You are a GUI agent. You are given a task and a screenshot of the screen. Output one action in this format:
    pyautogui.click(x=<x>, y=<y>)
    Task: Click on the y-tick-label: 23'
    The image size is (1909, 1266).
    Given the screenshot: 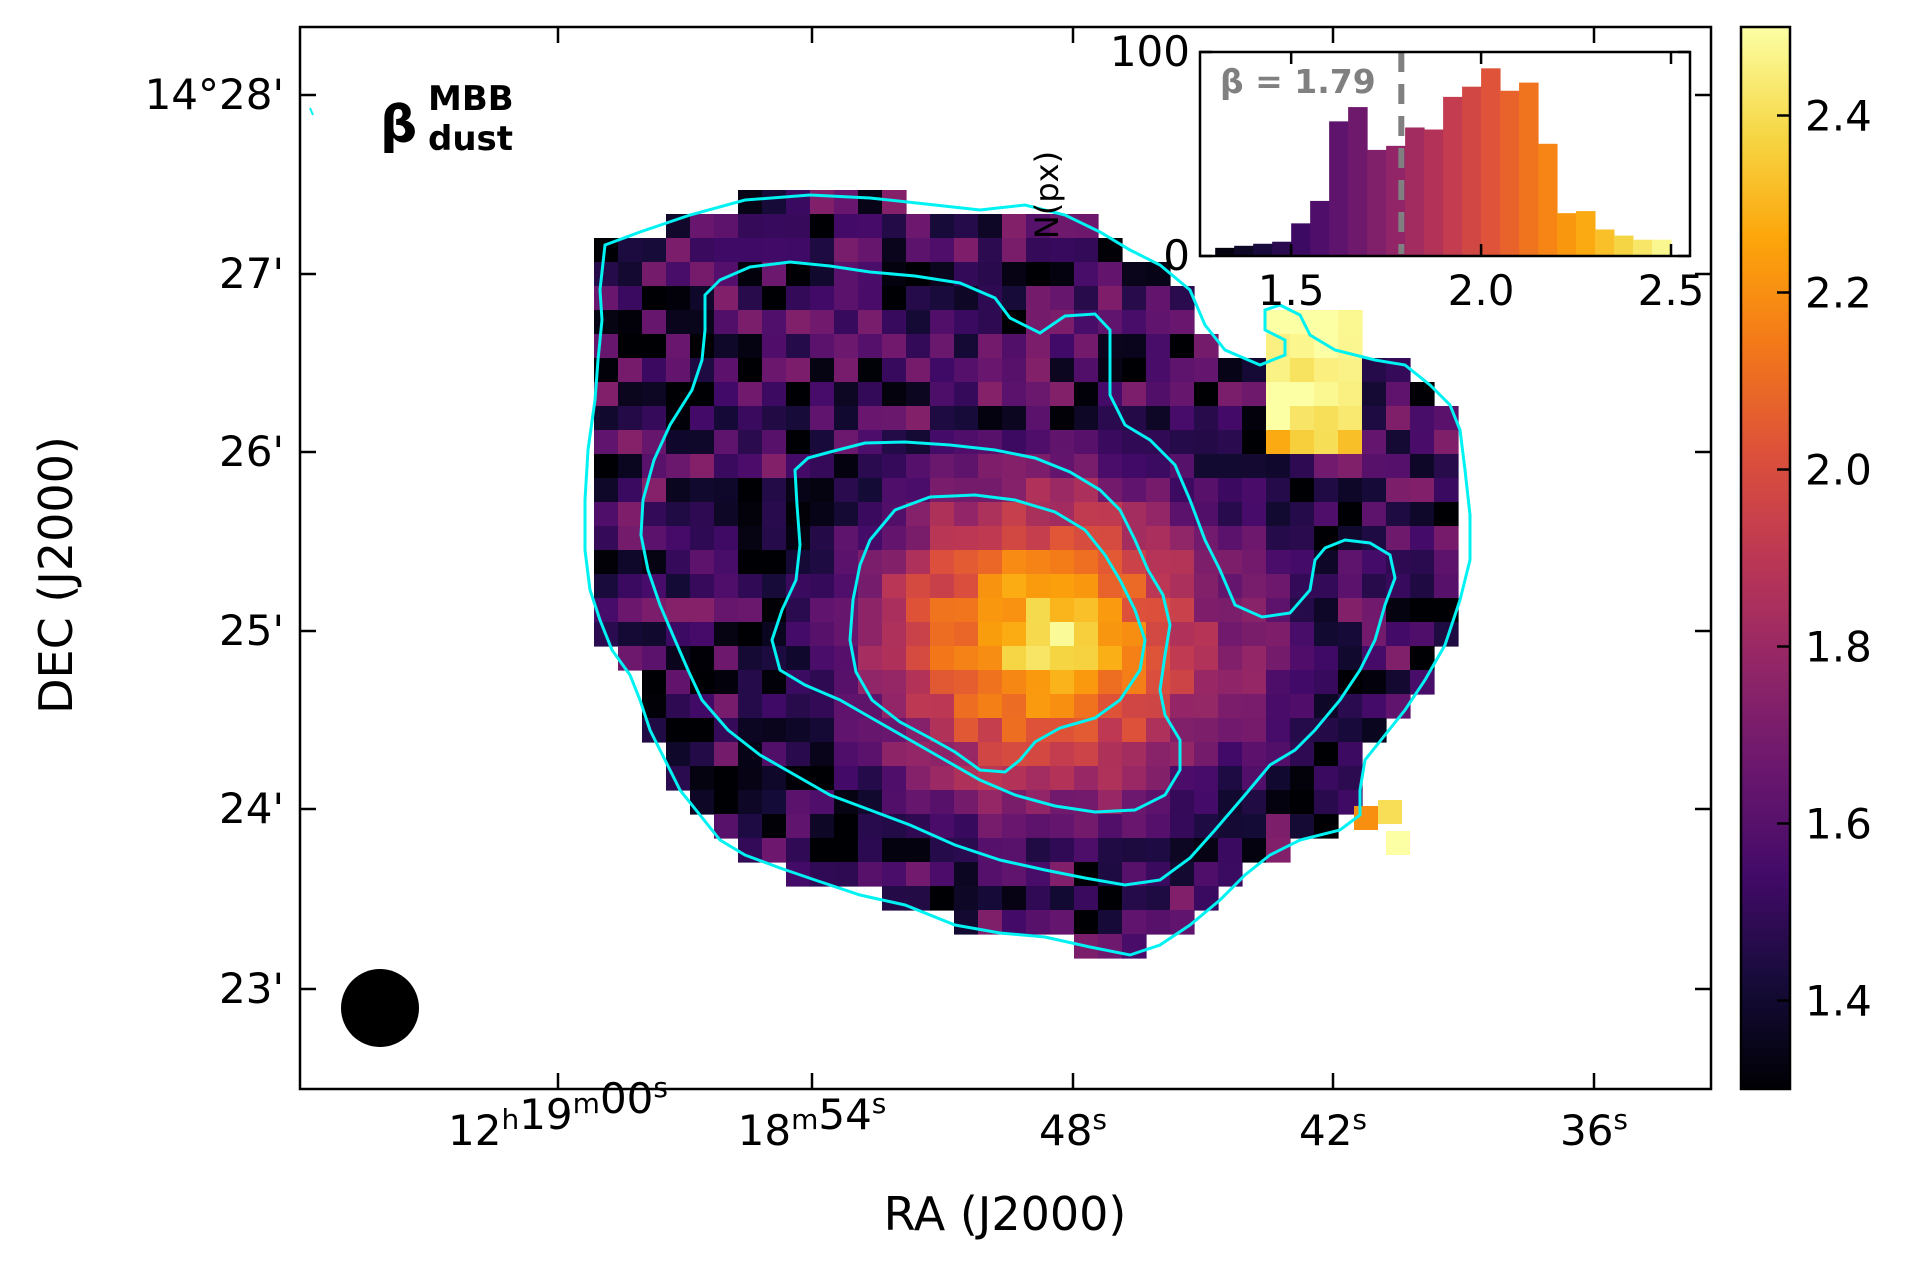 What is the action you would take?
    pyautogui.click(x=251, y=988)
    